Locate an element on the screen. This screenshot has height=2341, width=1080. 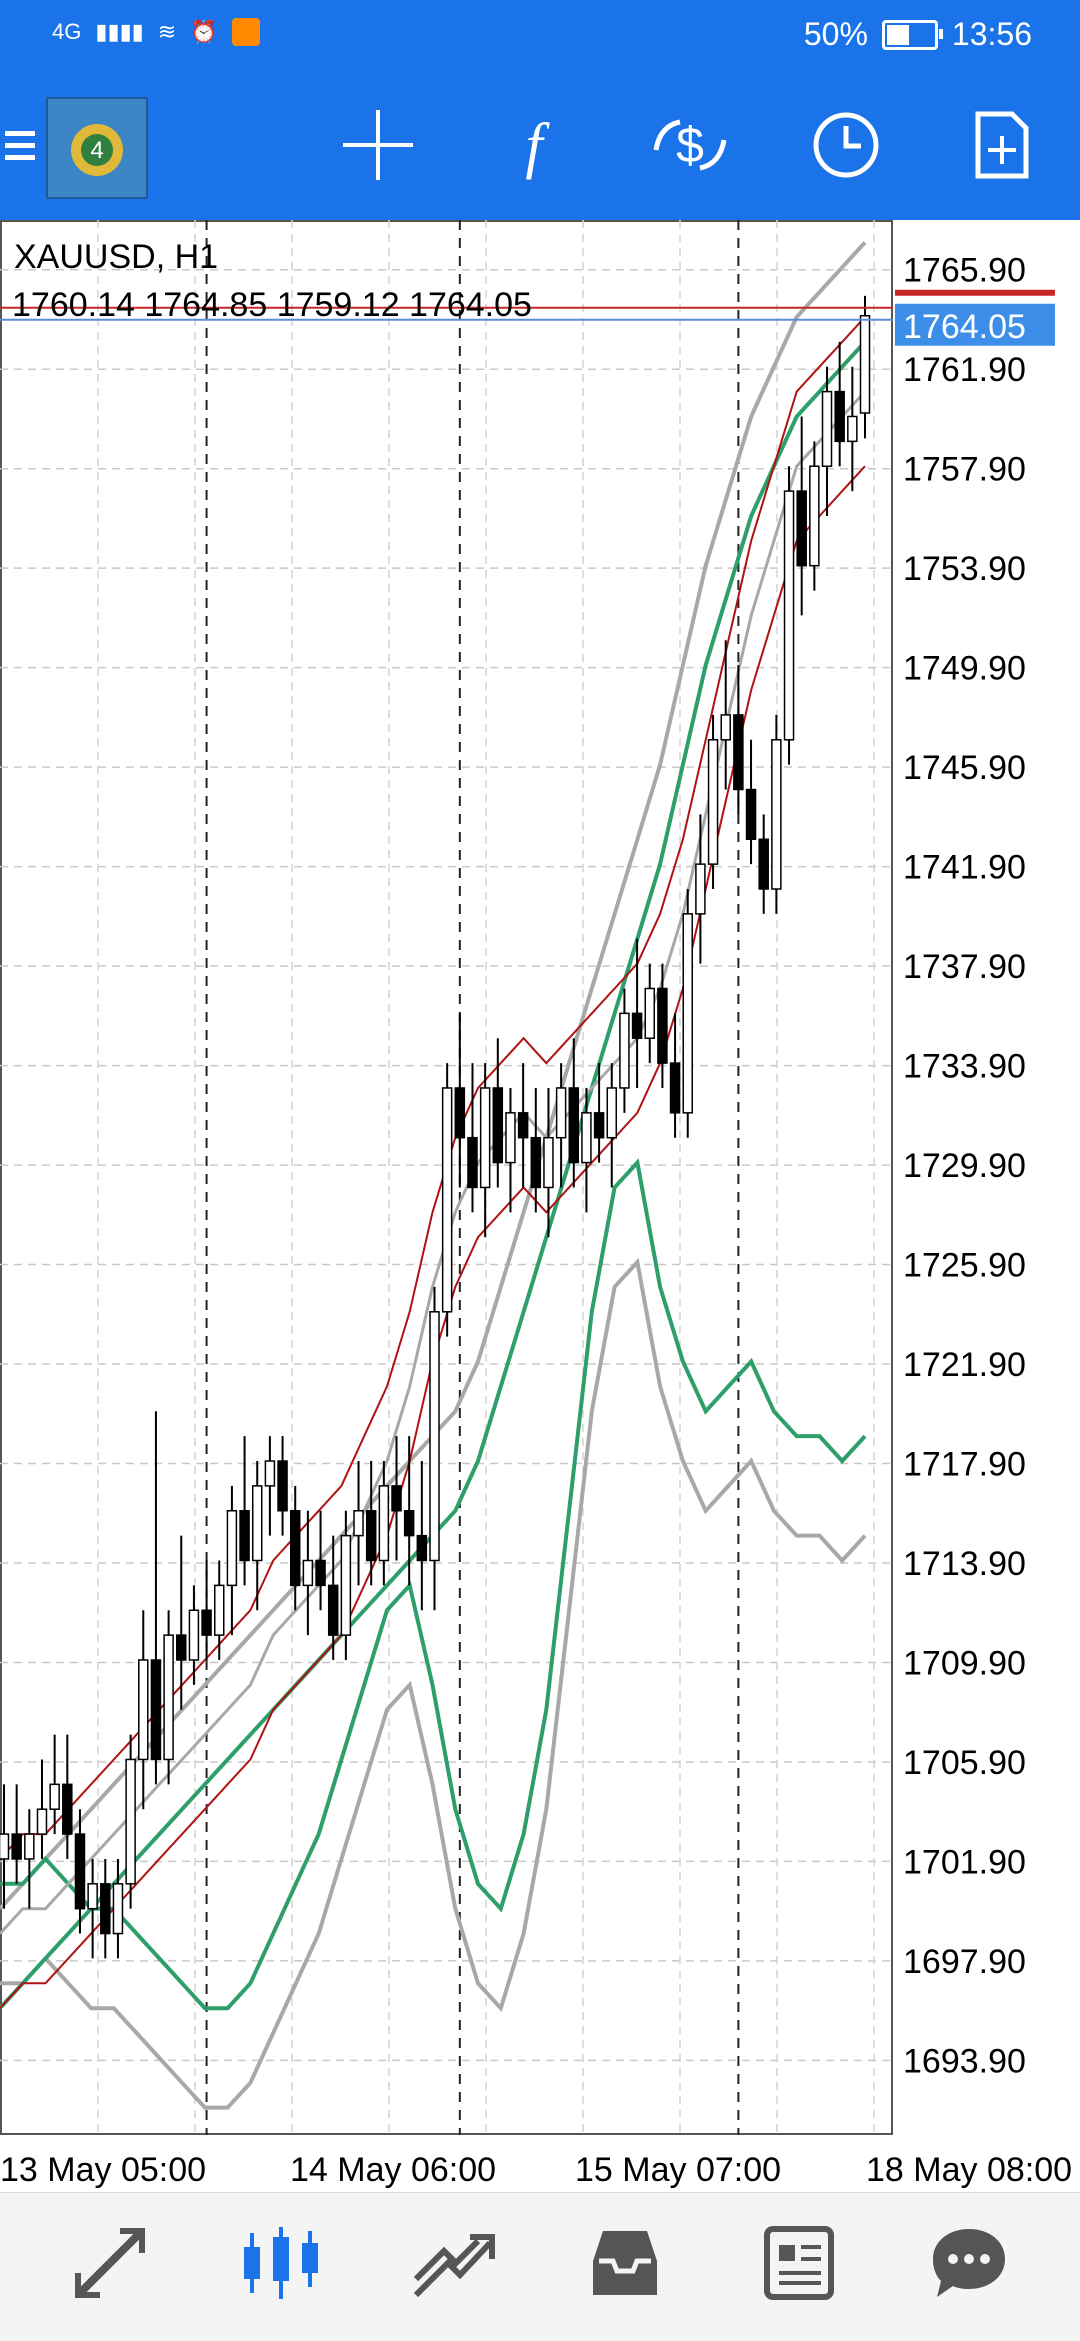
battery-percent: 50% is located at coordinates (835, 34).